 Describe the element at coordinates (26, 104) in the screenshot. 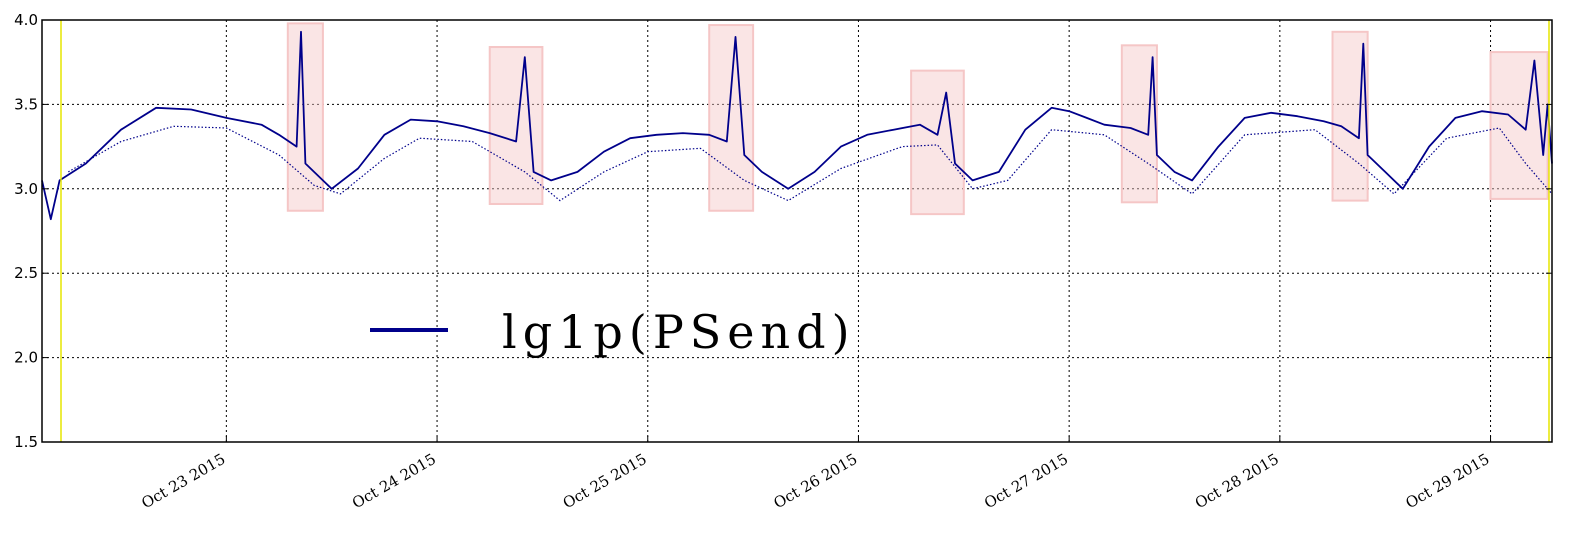

I see `y-tick-label: 3.5` at that location.